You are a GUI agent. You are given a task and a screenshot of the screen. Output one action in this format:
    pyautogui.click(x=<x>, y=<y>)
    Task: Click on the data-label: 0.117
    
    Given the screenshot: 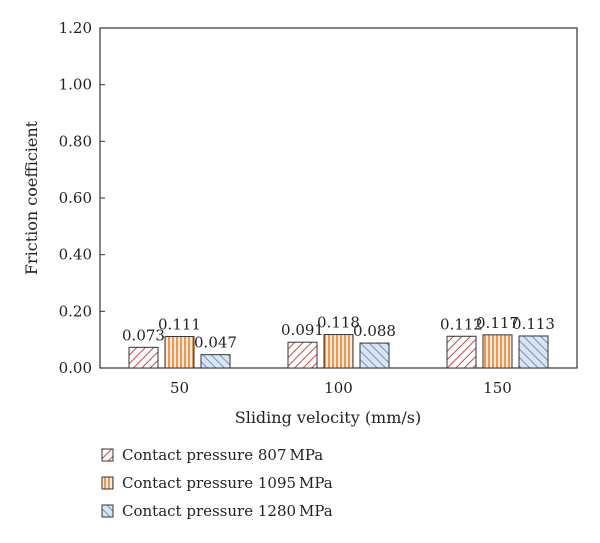 What is the action you would take?
    pyautogui.click(x=497, y=323)
    